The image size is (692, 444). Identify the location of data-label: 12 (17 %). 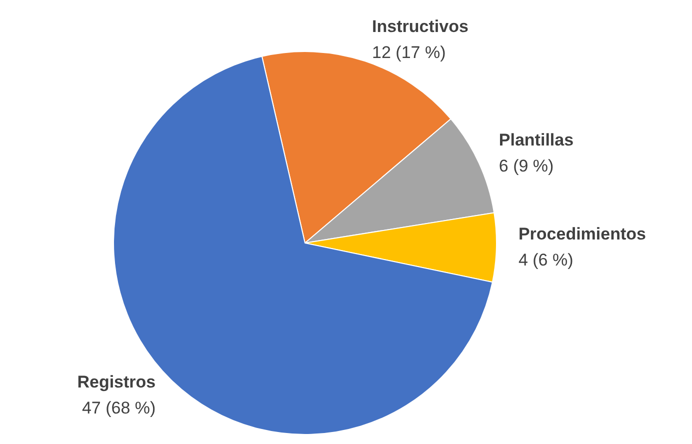
(409, 52).